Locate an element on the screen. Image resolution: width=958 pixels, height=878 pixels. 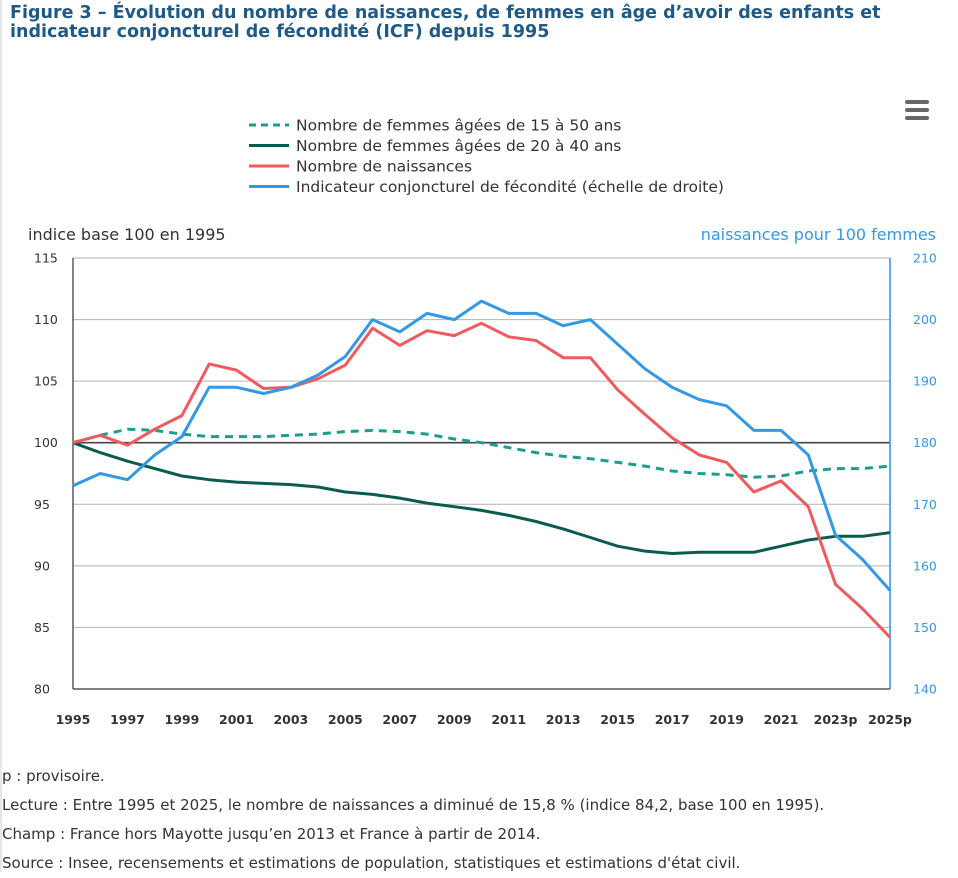
page-left-border is located at coordinates (1, 436).